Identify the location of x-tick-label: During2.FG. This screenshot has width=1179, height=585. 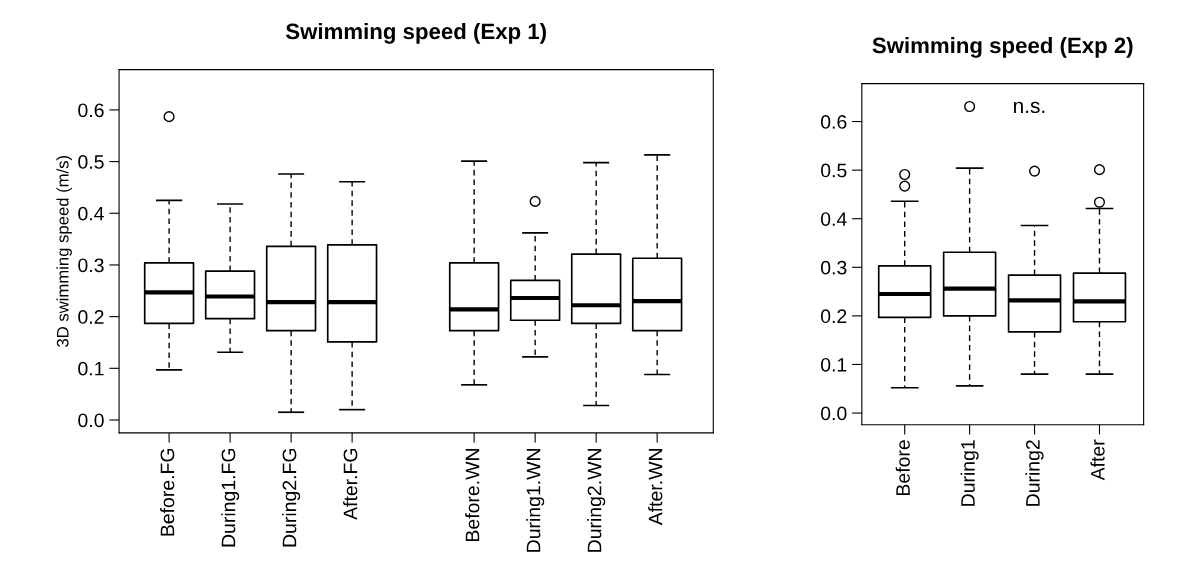
(291, 497).